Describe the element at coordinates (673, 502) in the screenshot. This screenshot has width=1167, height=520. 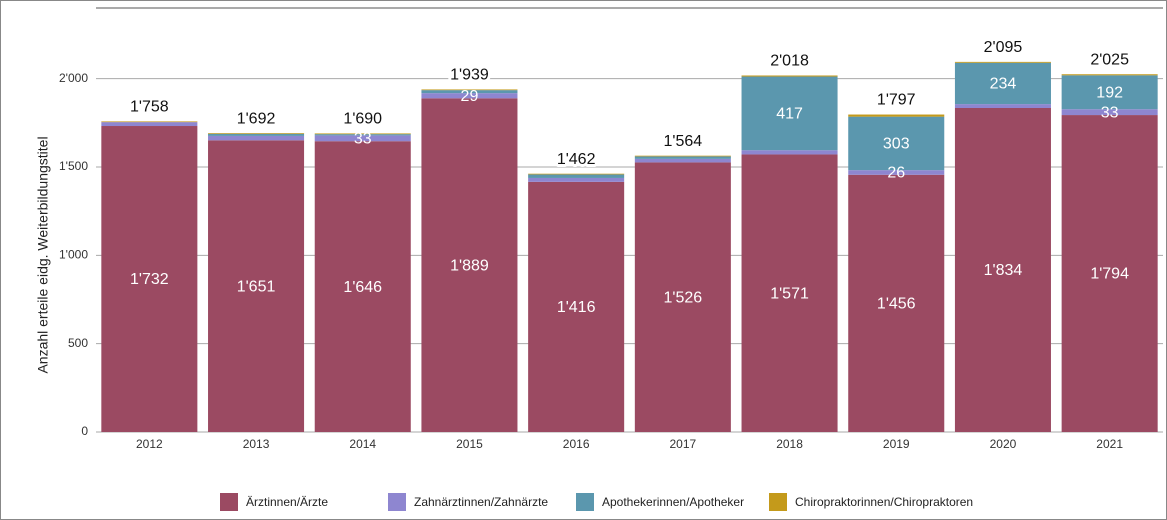
I see `legend-label: Apothekerinnen/Apotheker` at that location.